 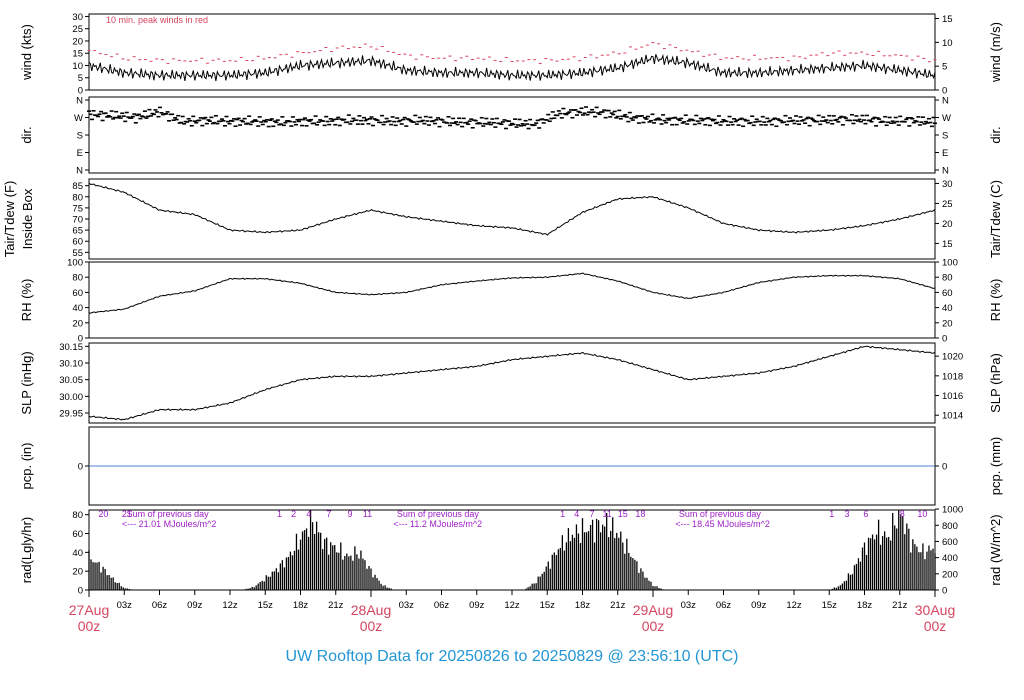 What do you see at coordinates (952, 416) in the screenshot?
I see `right-tick-label: 1014` at bounding box center [952, 416].